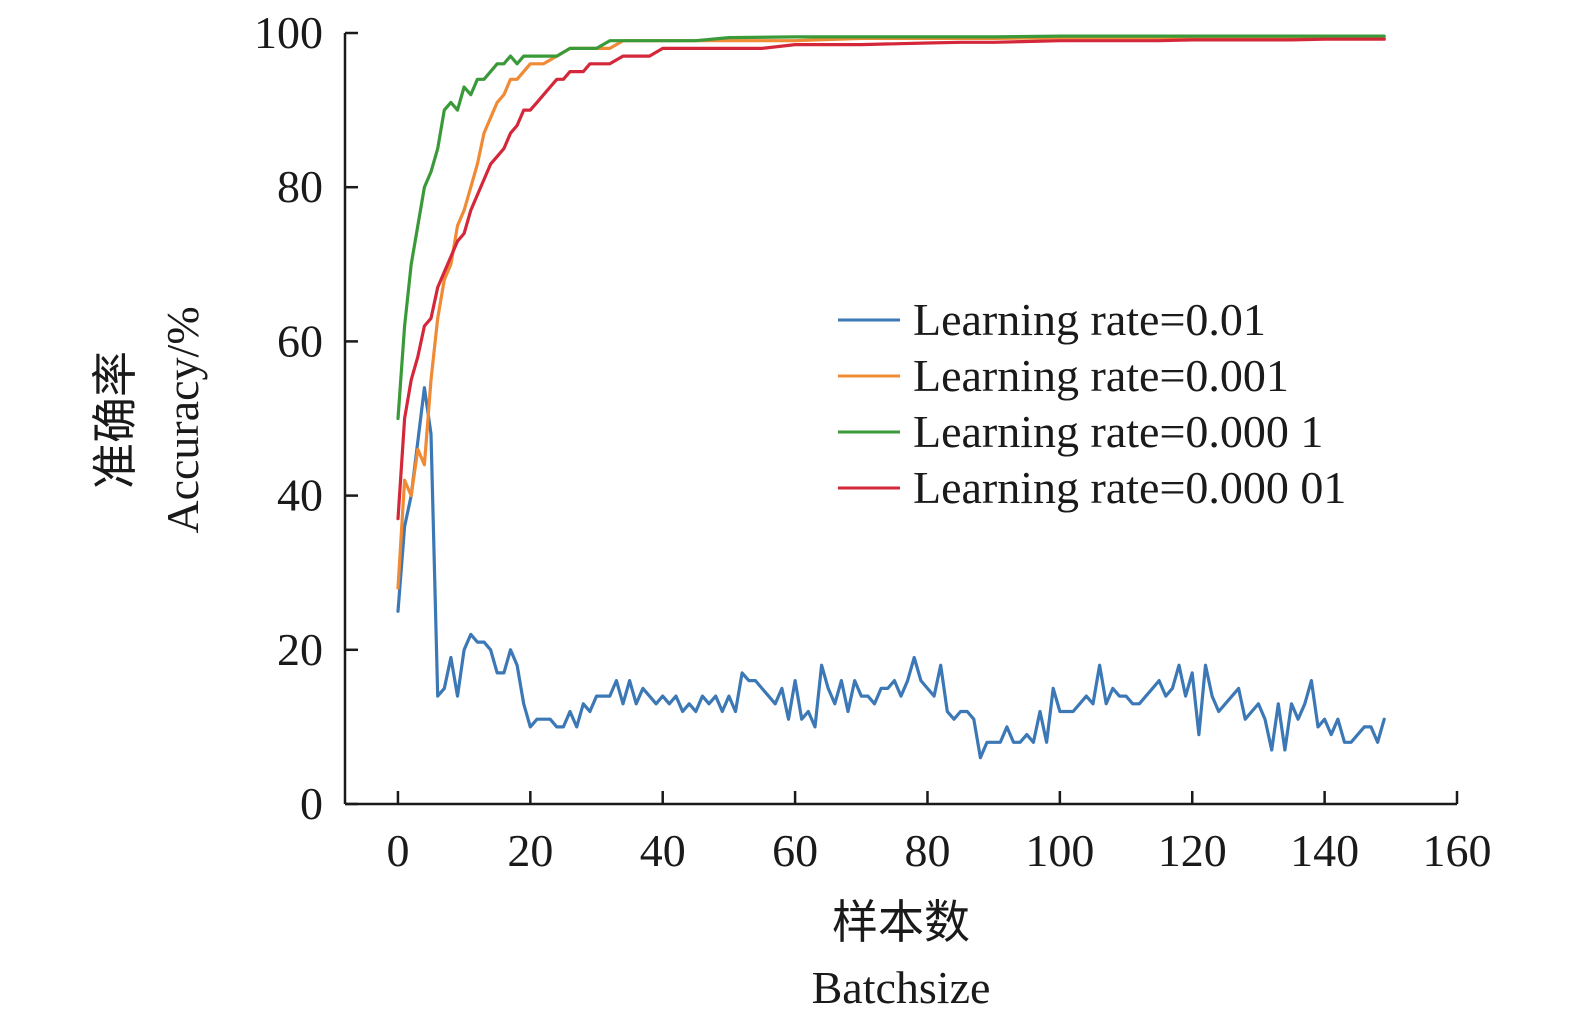 This screenshot has width=1575, height=1027. What do you see at coordinates (1324, 850) in the screenshot?
I see `x-tick-label: 140` at bounding box center [1324, 850].